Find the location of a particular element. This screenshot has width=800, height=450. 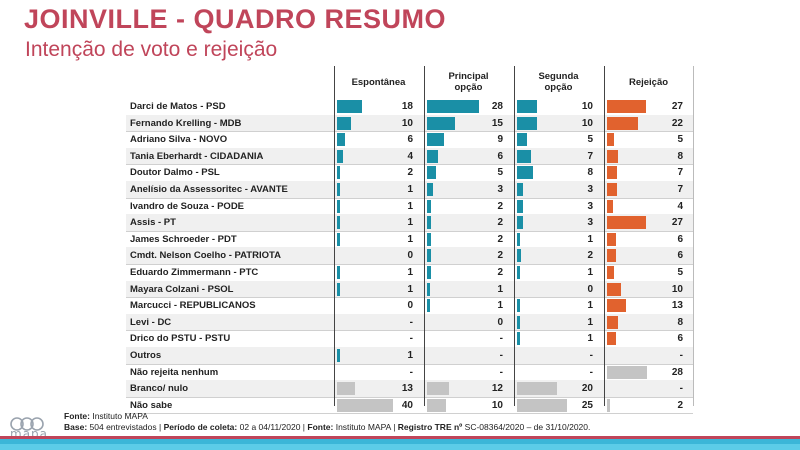

footer-source-label: Fonte: is located at coordinates (77, 416).